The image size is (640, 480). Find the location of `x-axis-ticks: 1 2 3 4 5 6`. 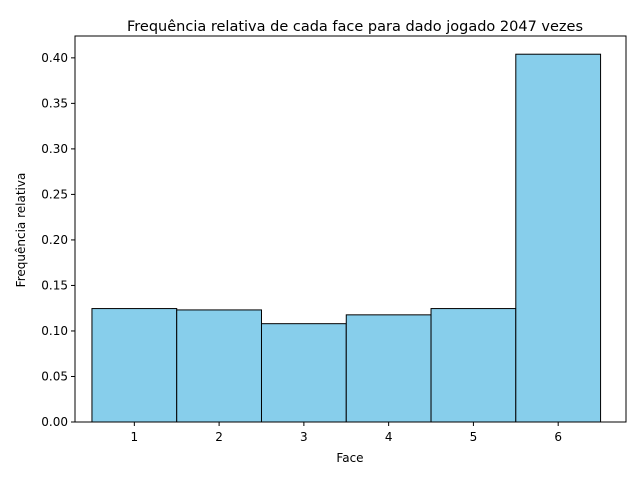

x-axis-ticks: 1 2 3 4 5 6 is located at coordinates (346, 433).